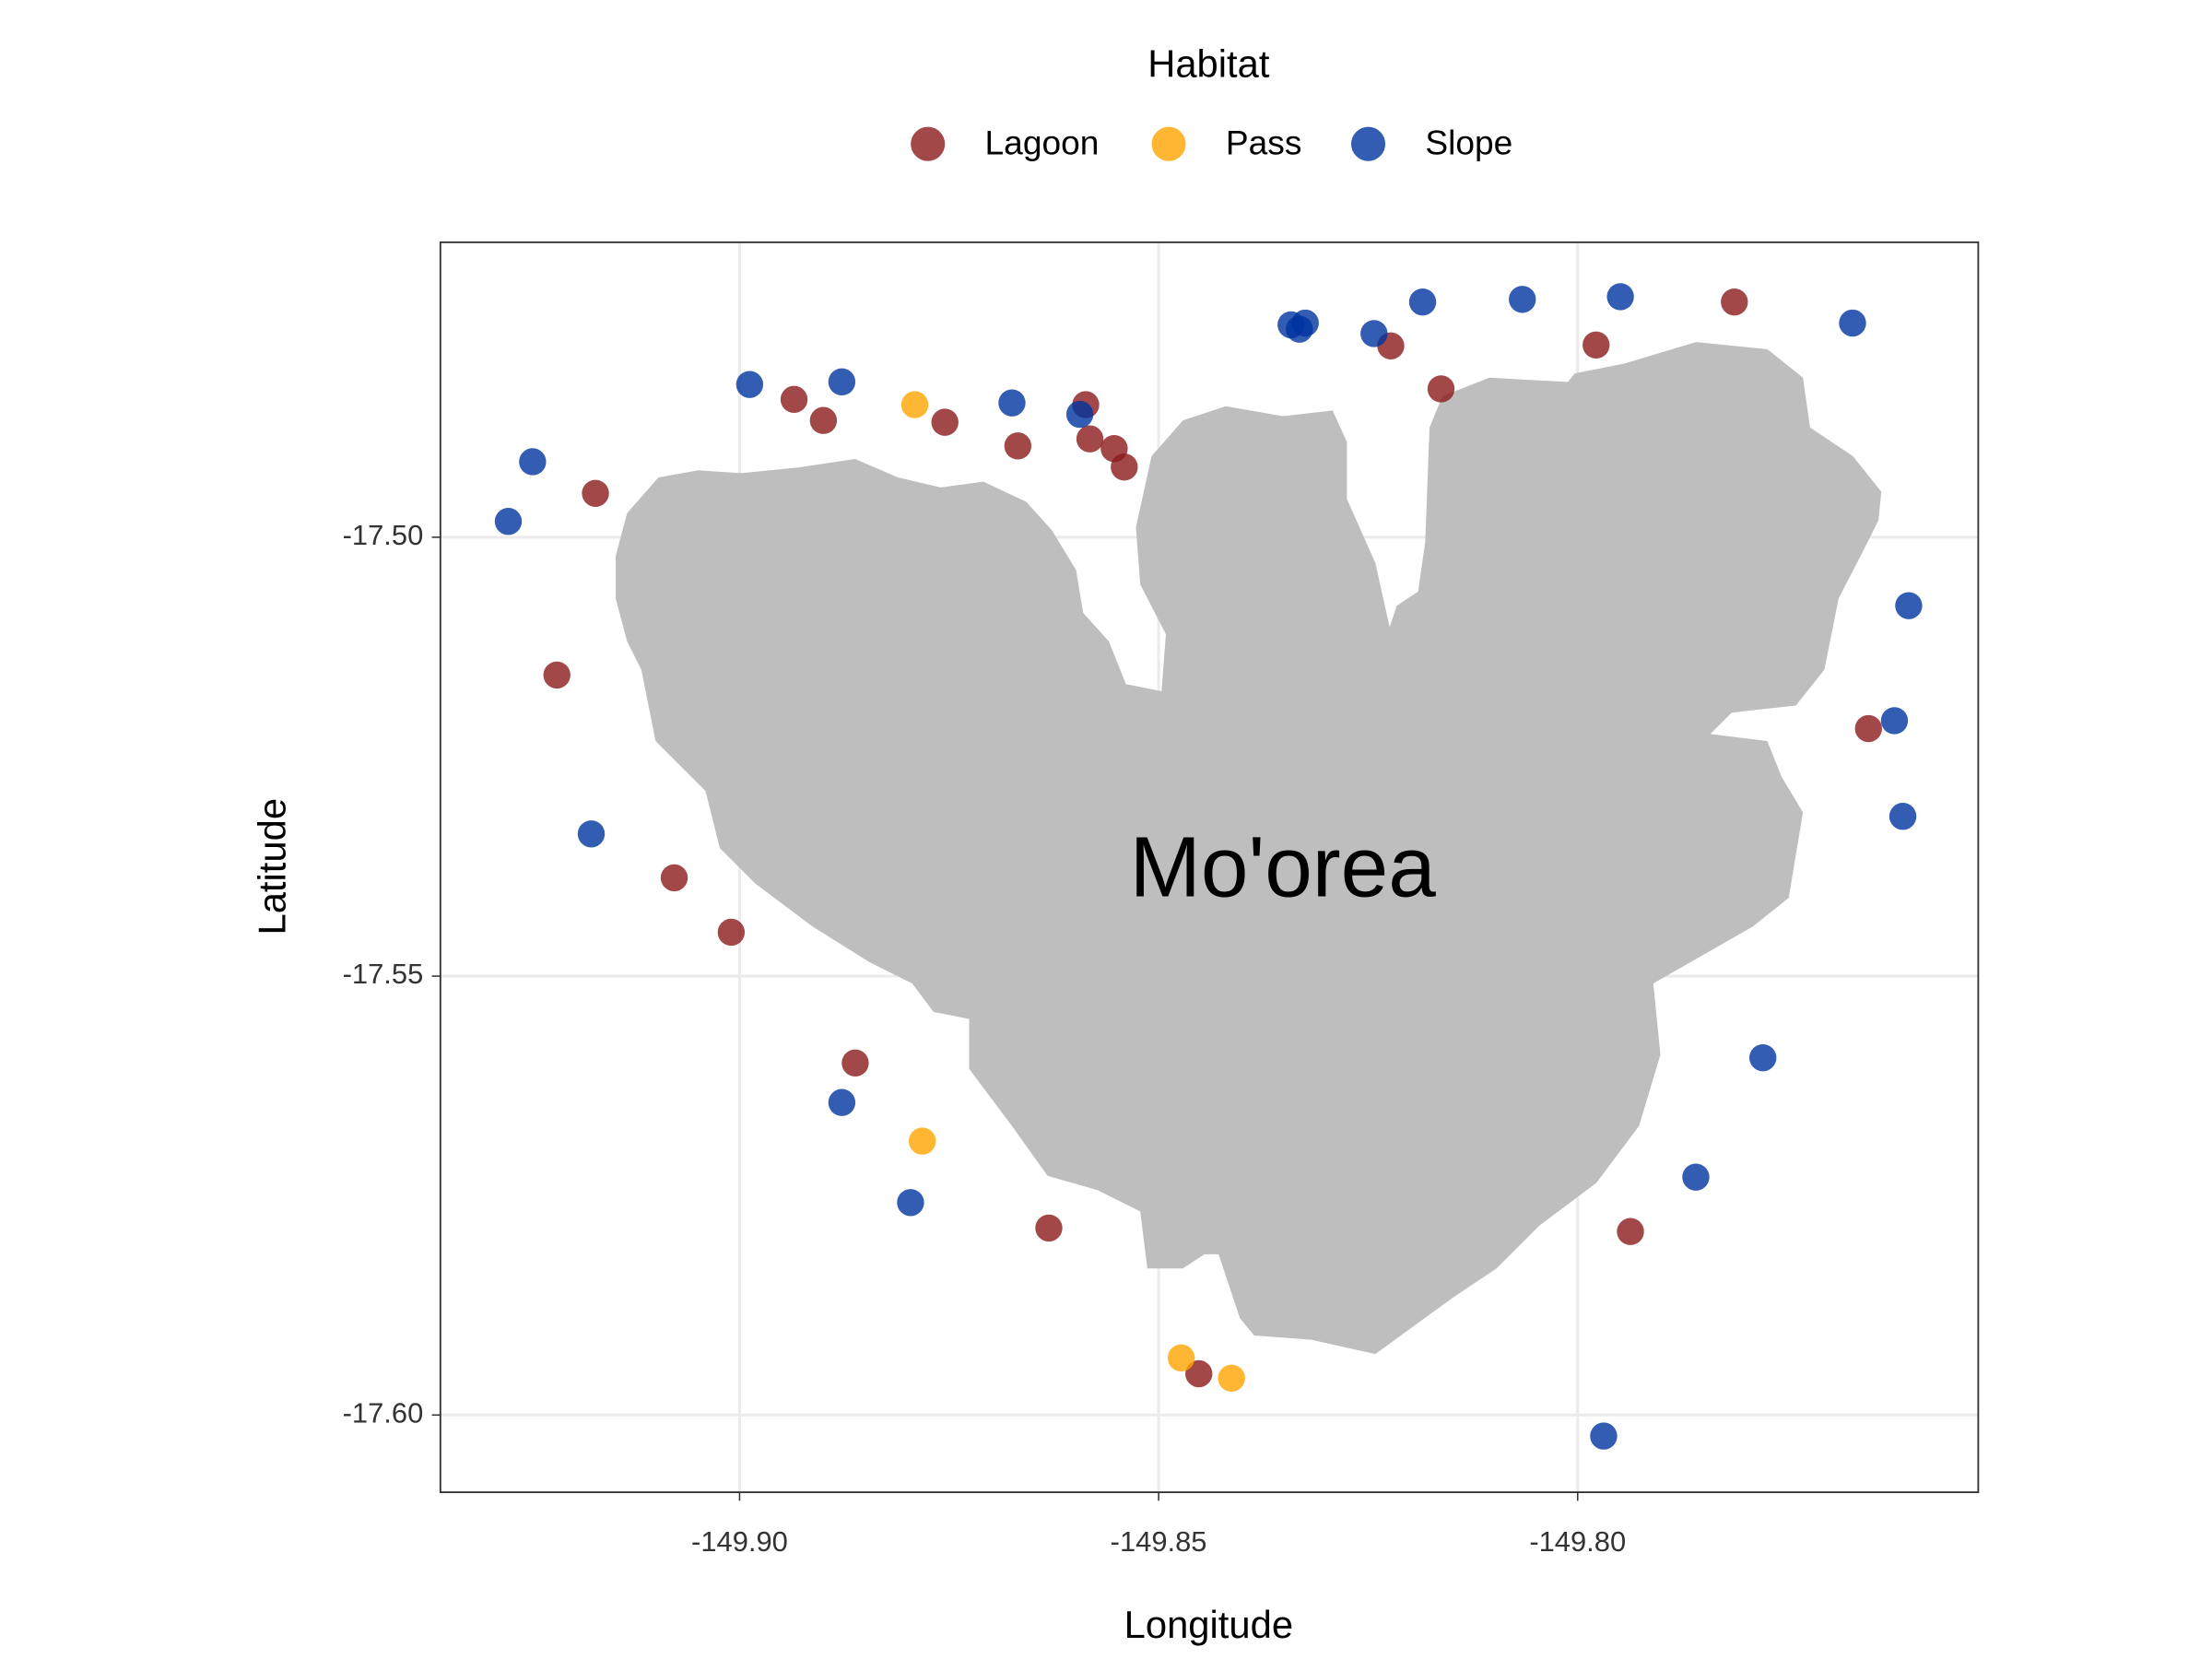 The image size is (2212, 1659). What do you see at coordinates (1577, 1541) in the screenshot?
I see `x-tick-label: -149.80` at bounding box center [1577, 1541].